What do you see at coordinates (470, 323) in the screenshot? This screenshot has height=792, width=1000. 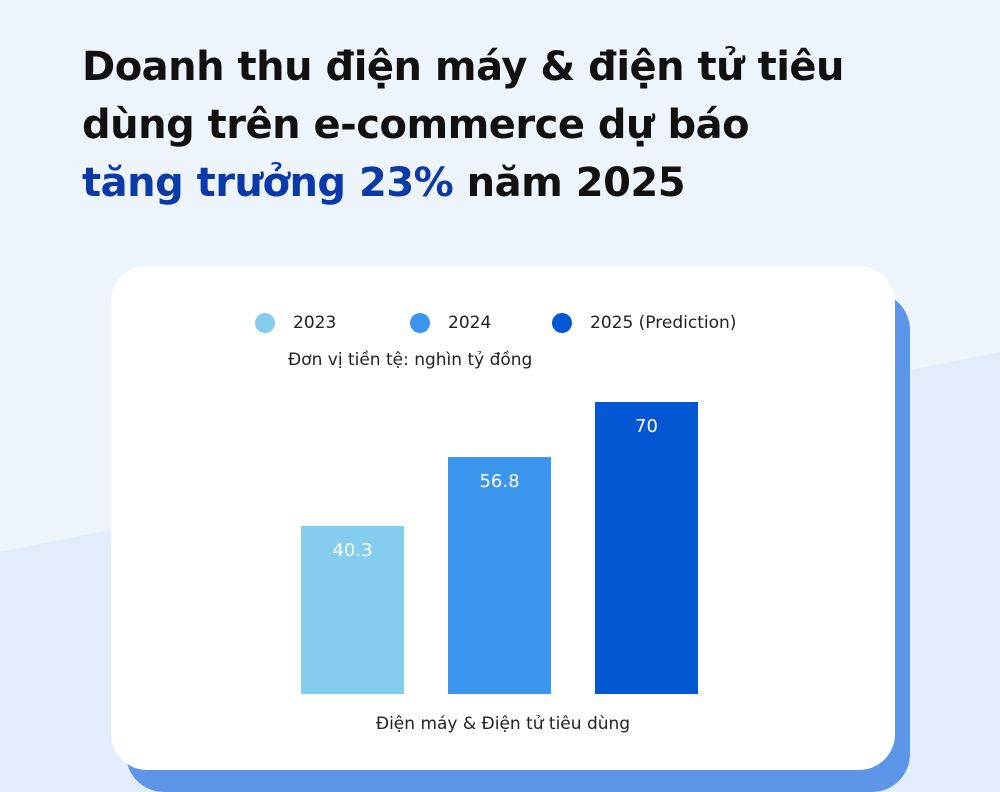 I see `legend-label-2024: 2024` at bounding box center [470, 323].